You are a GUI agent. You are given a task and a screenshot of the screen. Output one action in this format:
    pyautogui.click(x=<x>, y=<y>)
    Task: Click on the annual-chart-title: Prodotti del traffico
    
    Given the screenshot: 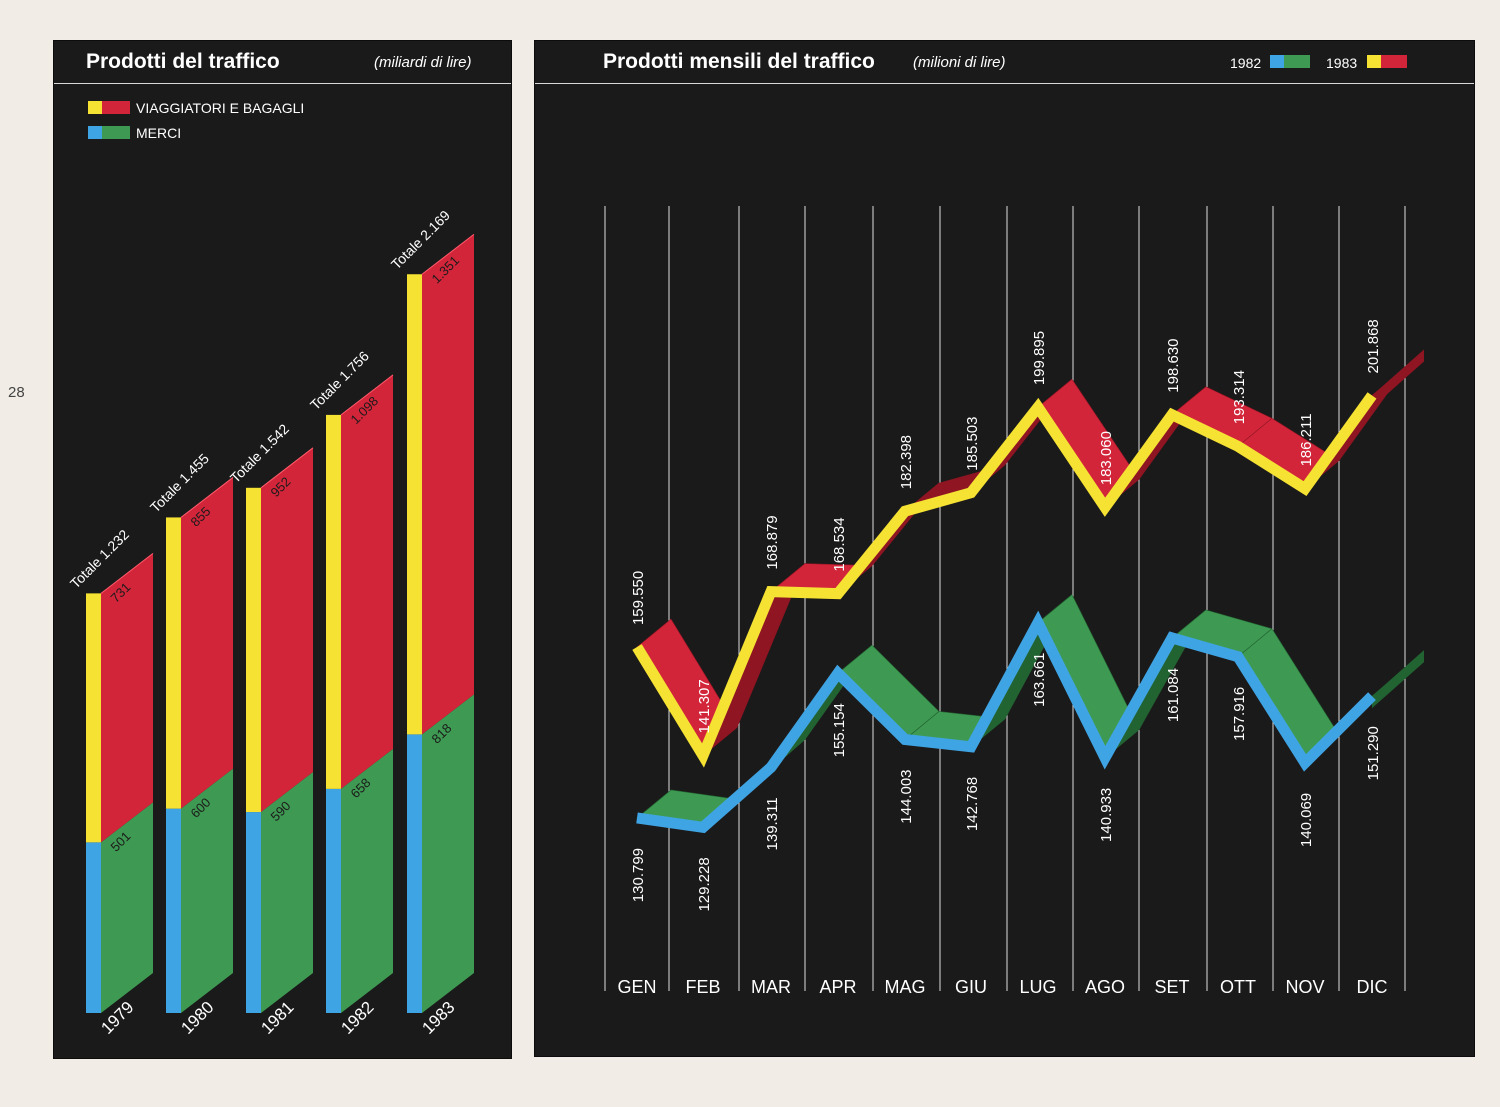 What is the action you would take?
    pyautogui.click(x=183, y=61)
    